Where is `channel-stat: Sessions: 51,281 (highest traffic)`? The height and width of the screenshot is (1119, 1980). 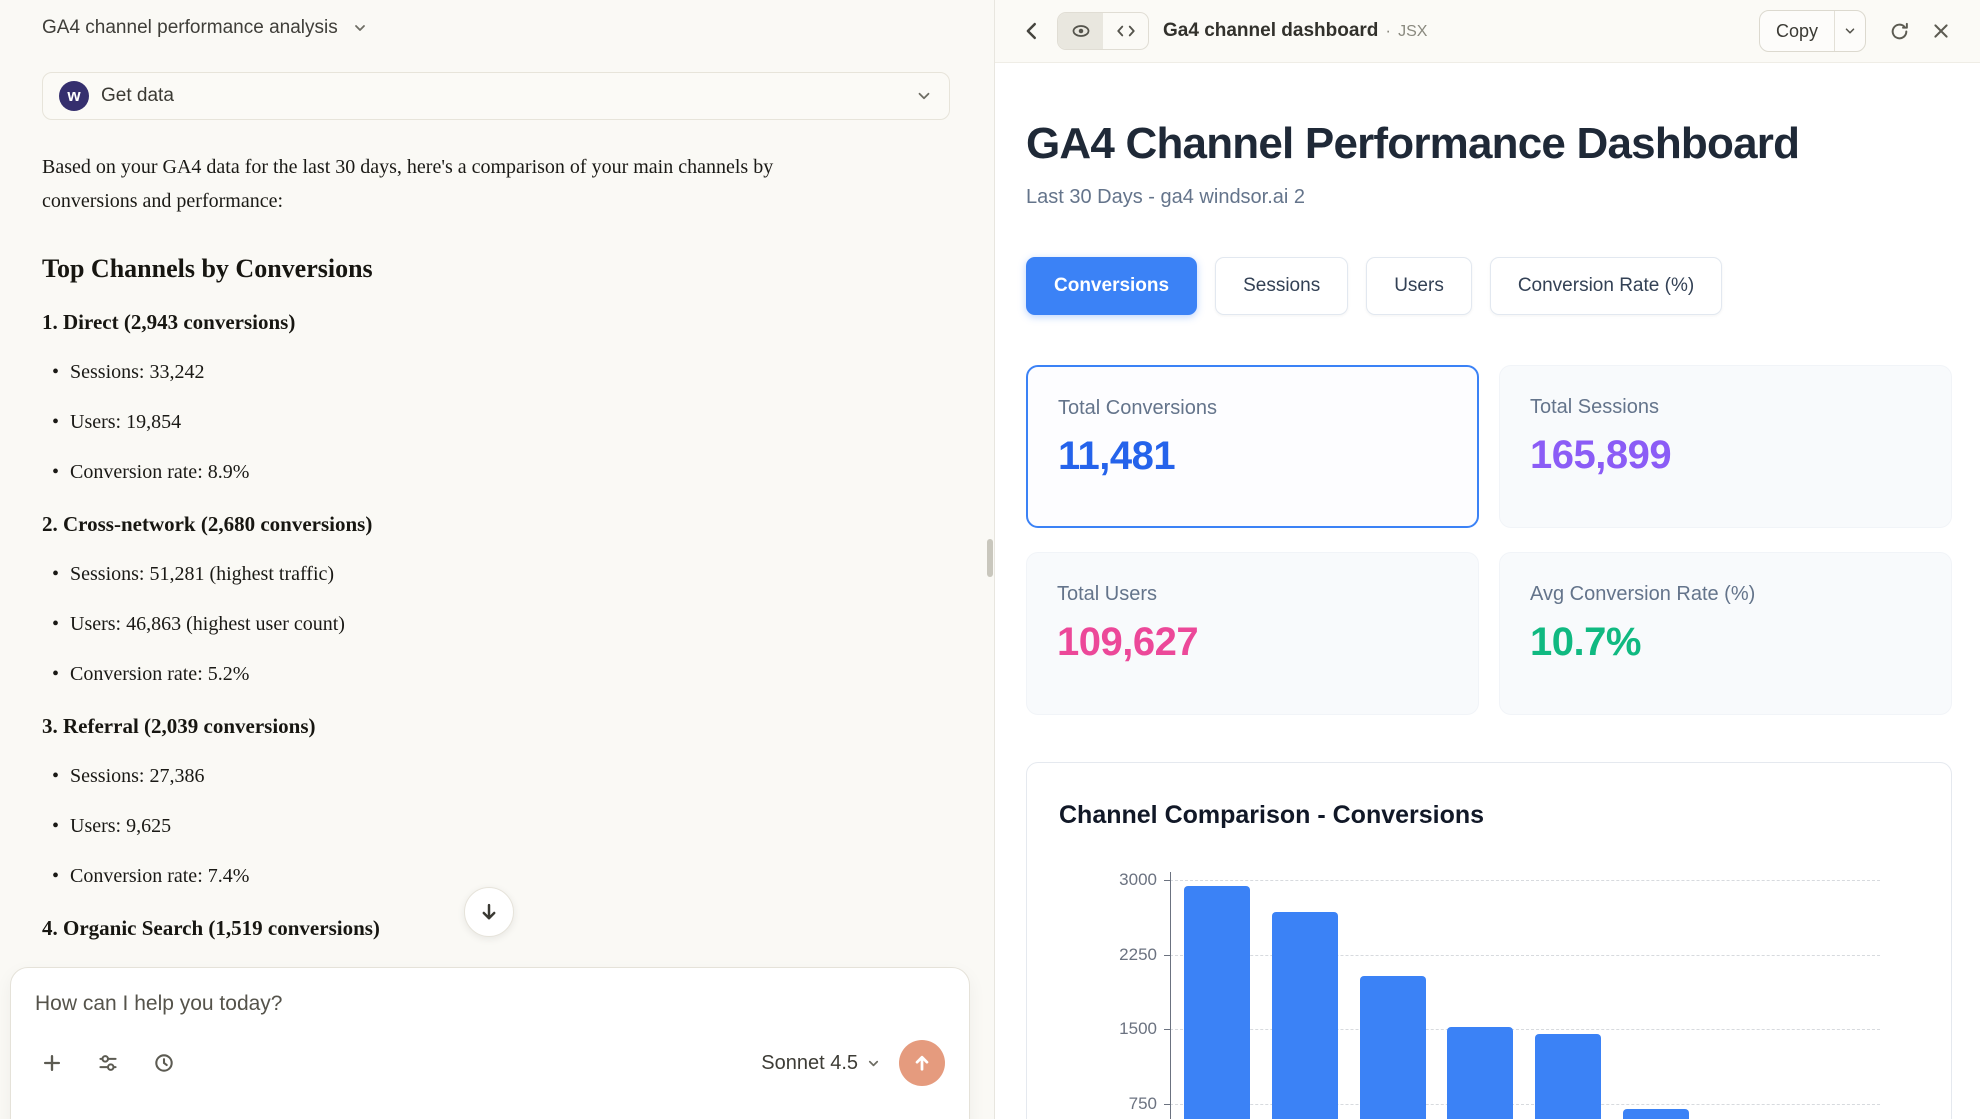 channel-stat: Sessions: 51,281 (highest traffic) is located at coordinates (497, 574).